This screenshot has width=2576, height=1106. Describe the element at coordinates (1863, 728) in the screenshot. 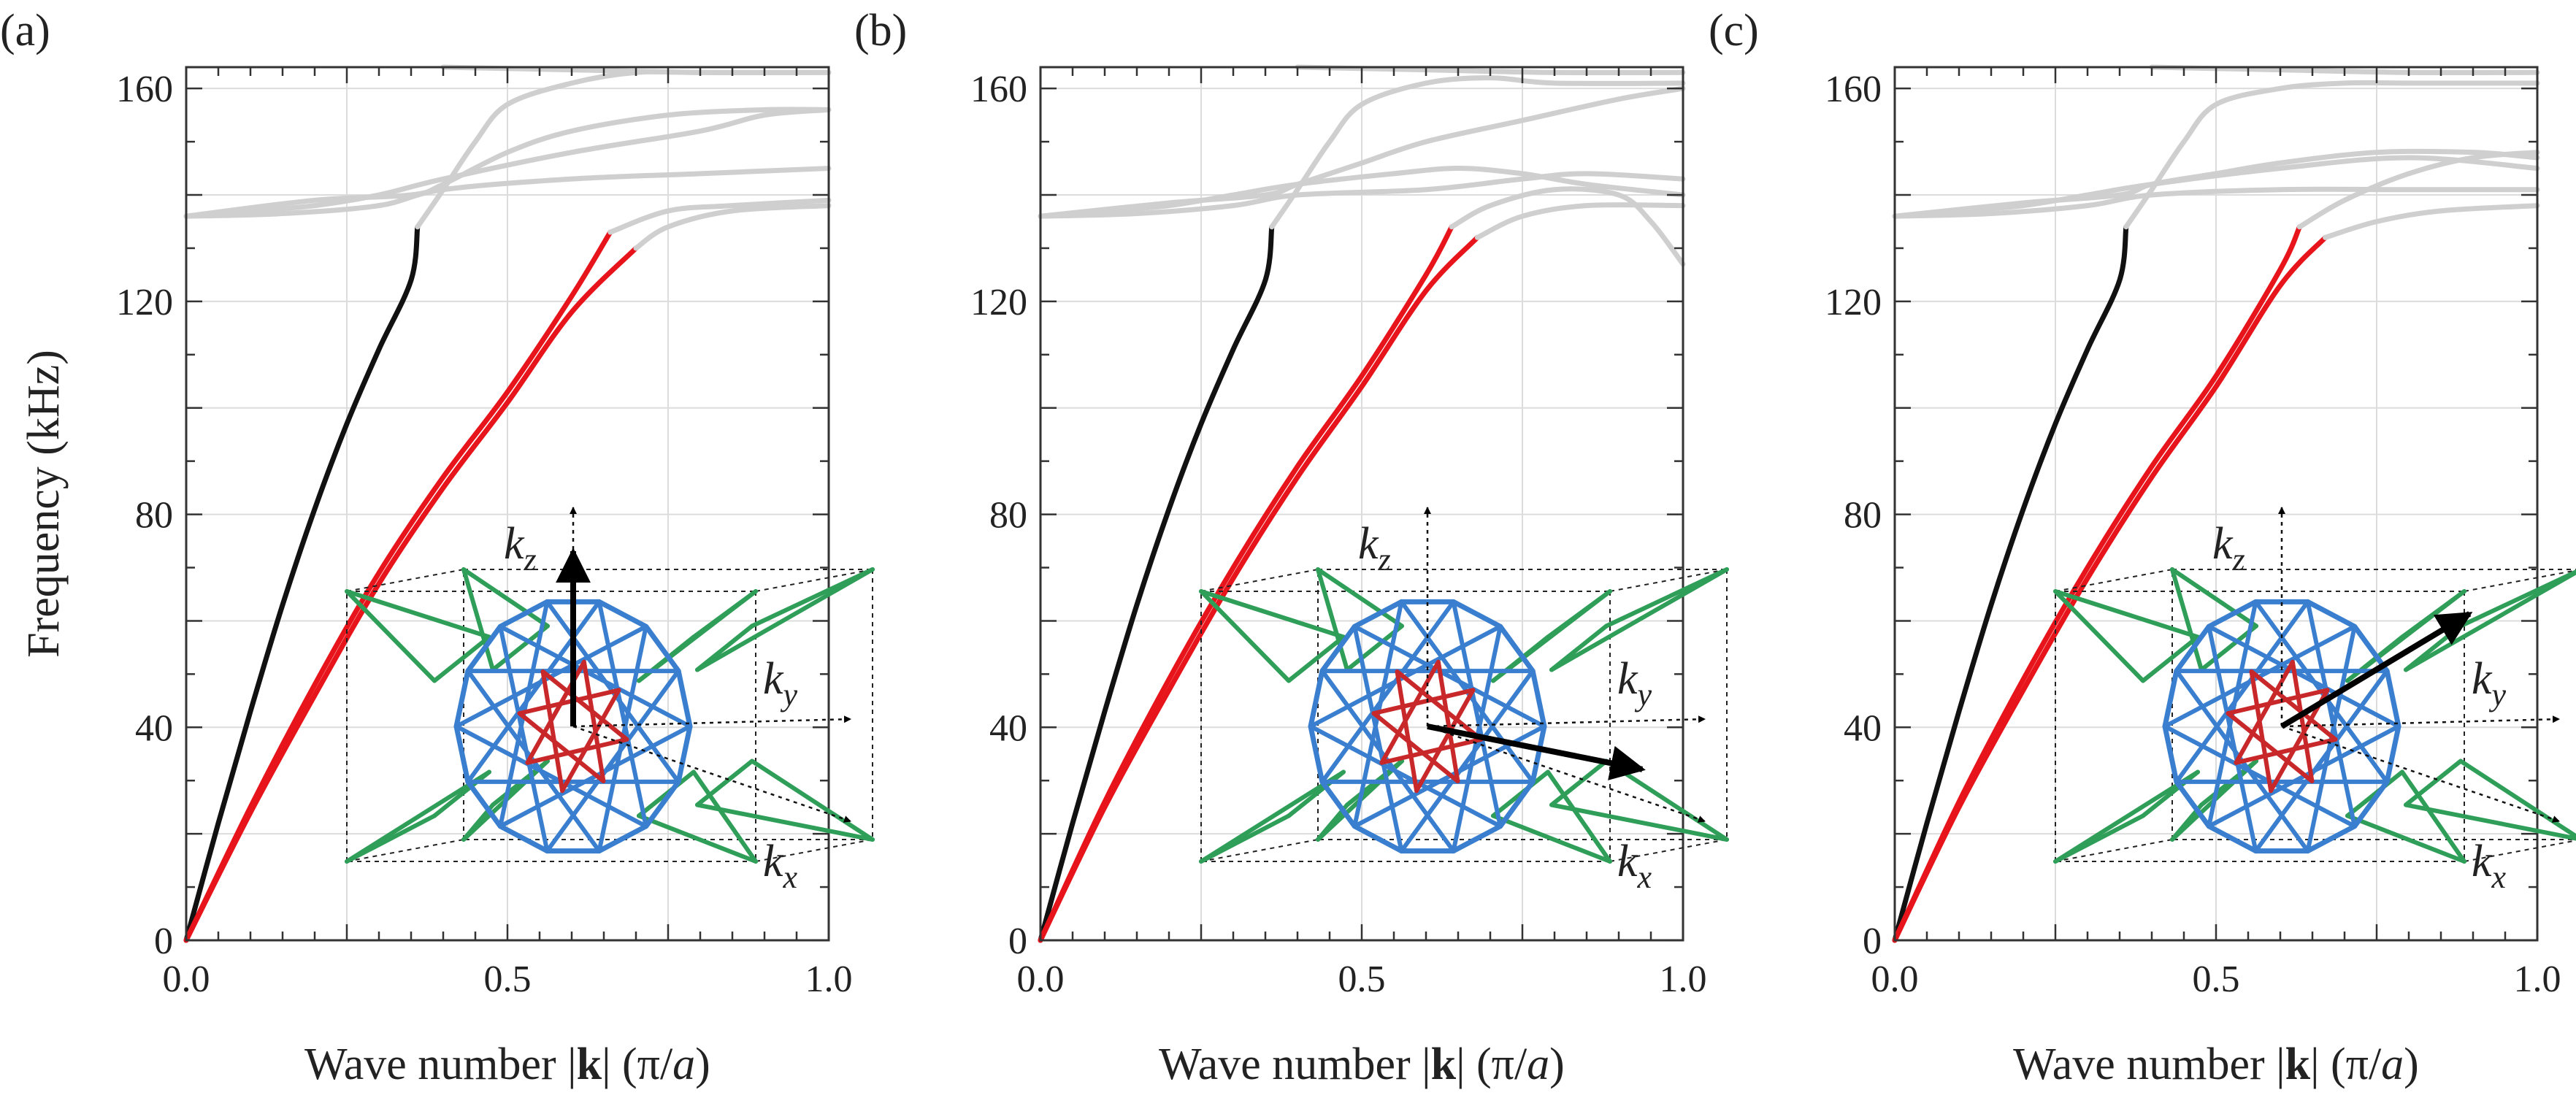

I see `y-tick-label: 40` at that location.